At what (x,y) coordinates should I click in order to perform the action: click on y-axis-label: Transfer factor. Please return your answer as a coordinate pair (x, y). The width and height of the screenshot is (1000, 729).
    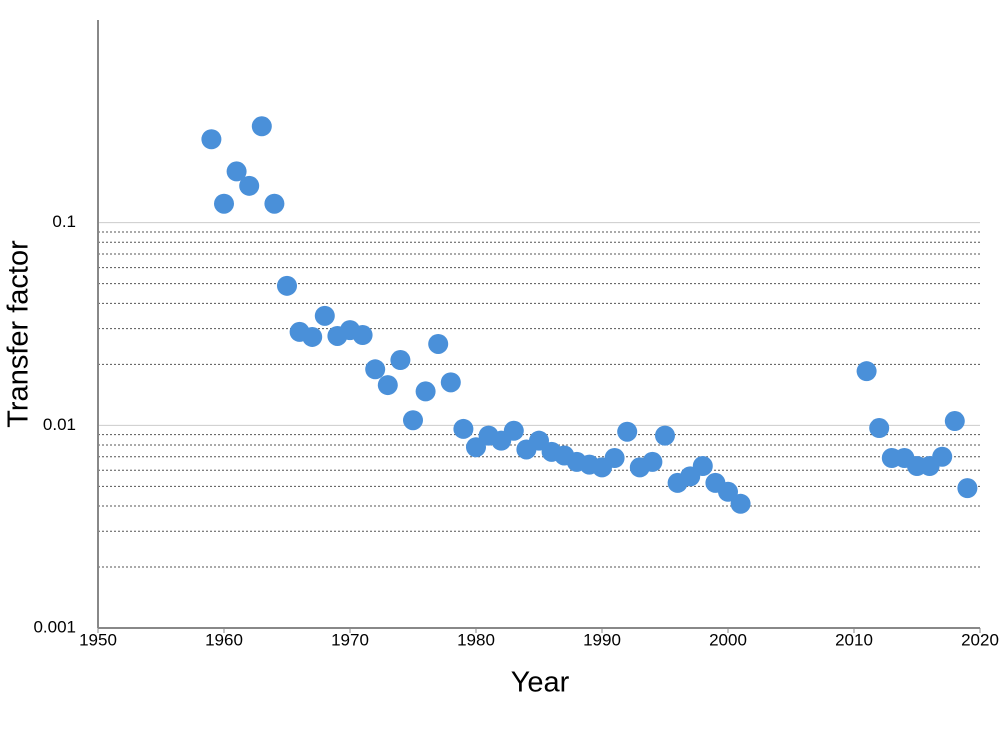
    Looking at the image, I should click on (19, 334).